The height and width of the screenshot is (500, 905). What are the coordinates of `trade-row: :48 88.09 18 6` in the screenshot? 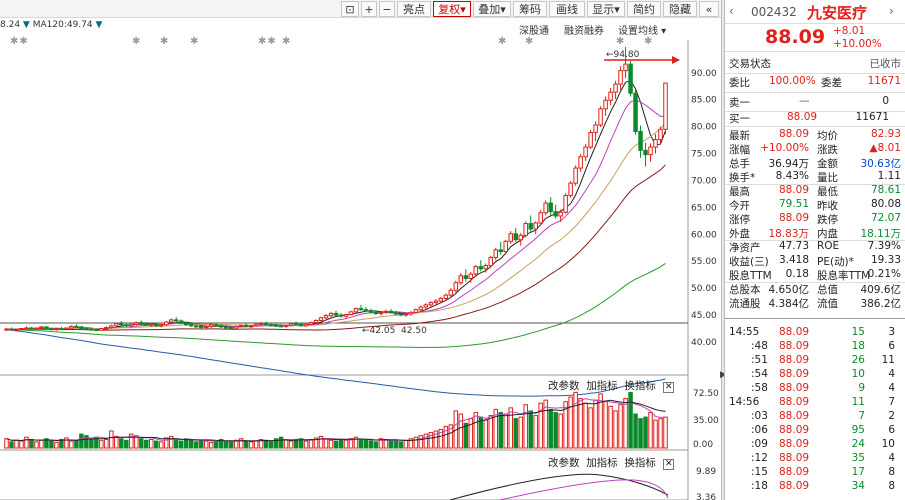 It's located at (815, 347).